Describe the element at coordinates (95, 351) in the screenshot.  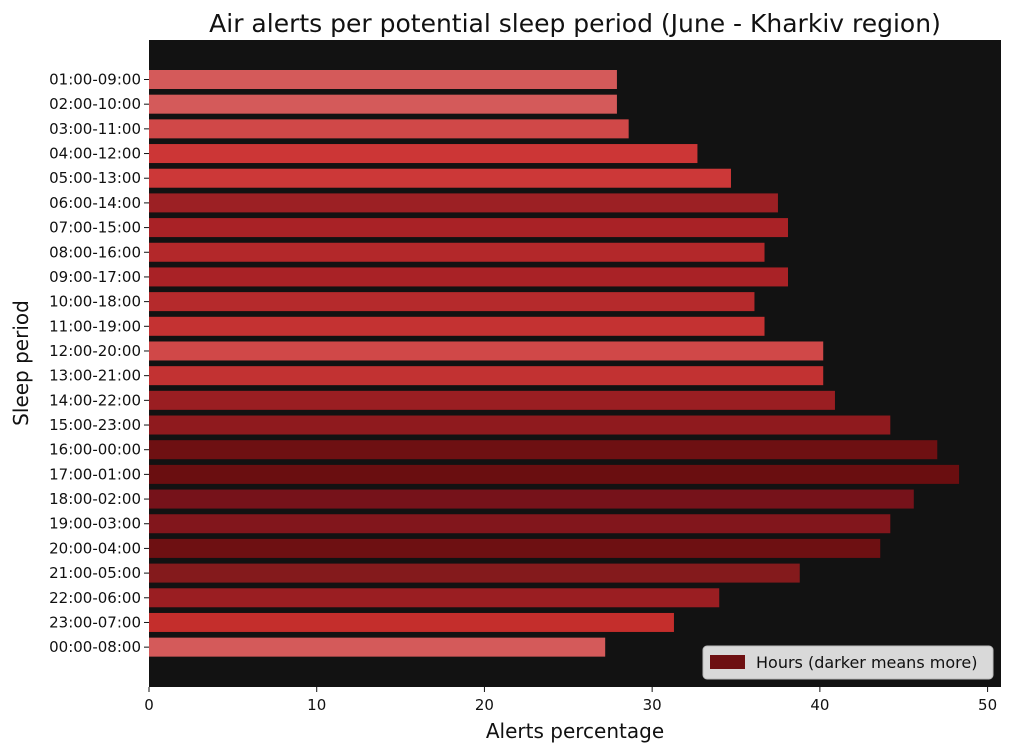
I see `y-tick-label: 12:00-20:00` at that location.